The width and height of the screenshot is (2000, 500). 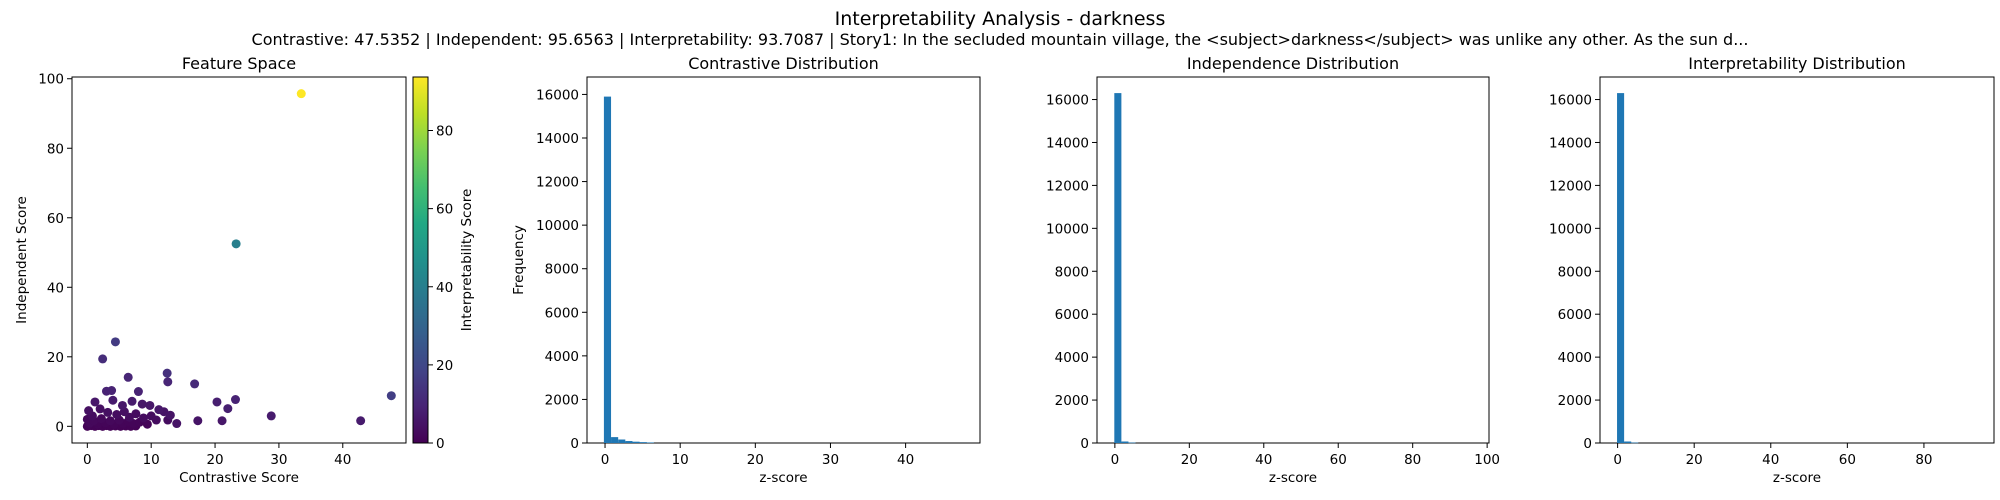 What do you see at coordinates (55, 149) in the screenshot?
I see `y-tick-label: 80` at bounding box center [55, 149].